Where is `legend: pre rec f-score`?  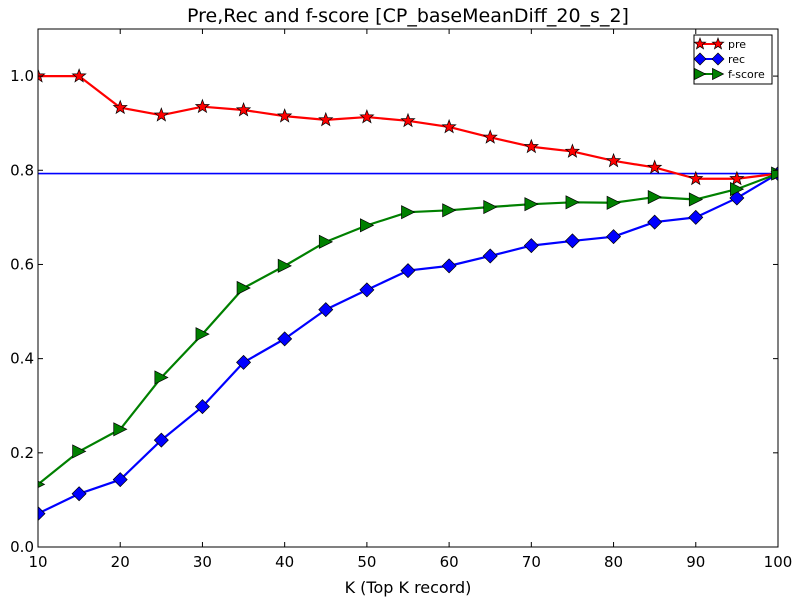 legend: pre rec f-score is located at coordinates (733, 59).